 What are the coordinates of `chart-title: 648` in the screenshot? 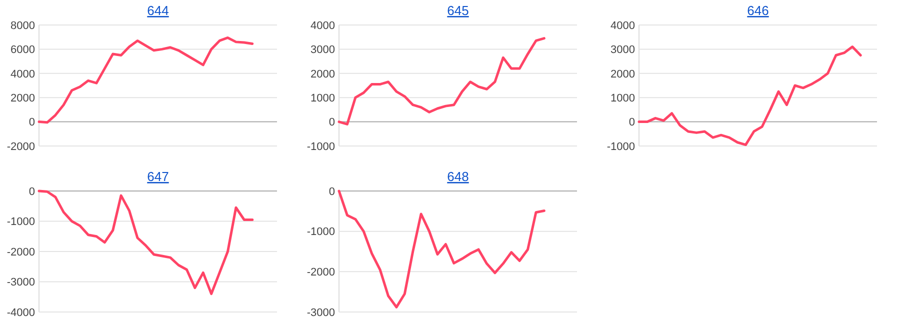 It's located at (458, 176).